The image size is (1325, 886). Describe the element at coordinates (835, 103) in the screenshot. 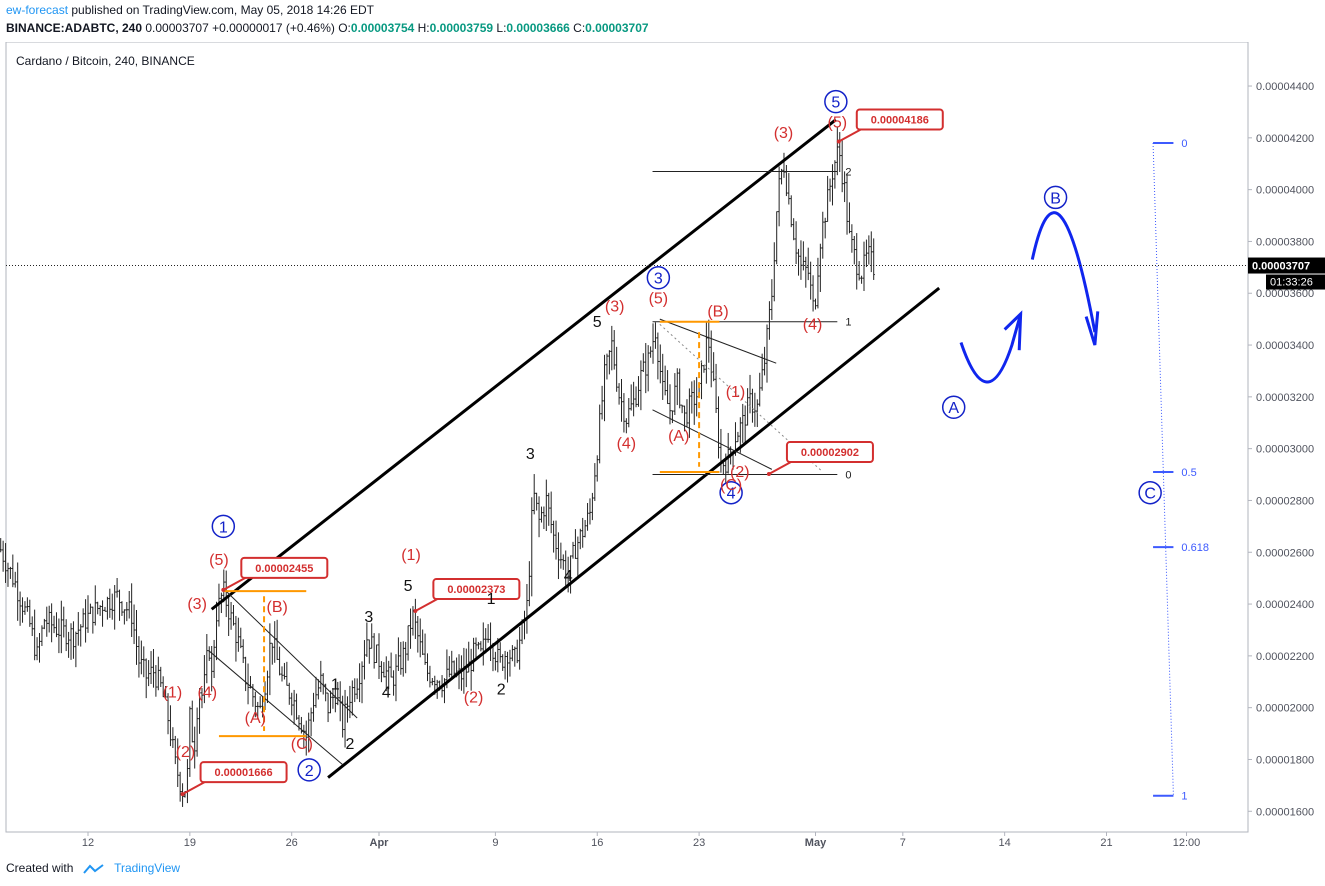

I see `primary-wave-label: 5` at that location.